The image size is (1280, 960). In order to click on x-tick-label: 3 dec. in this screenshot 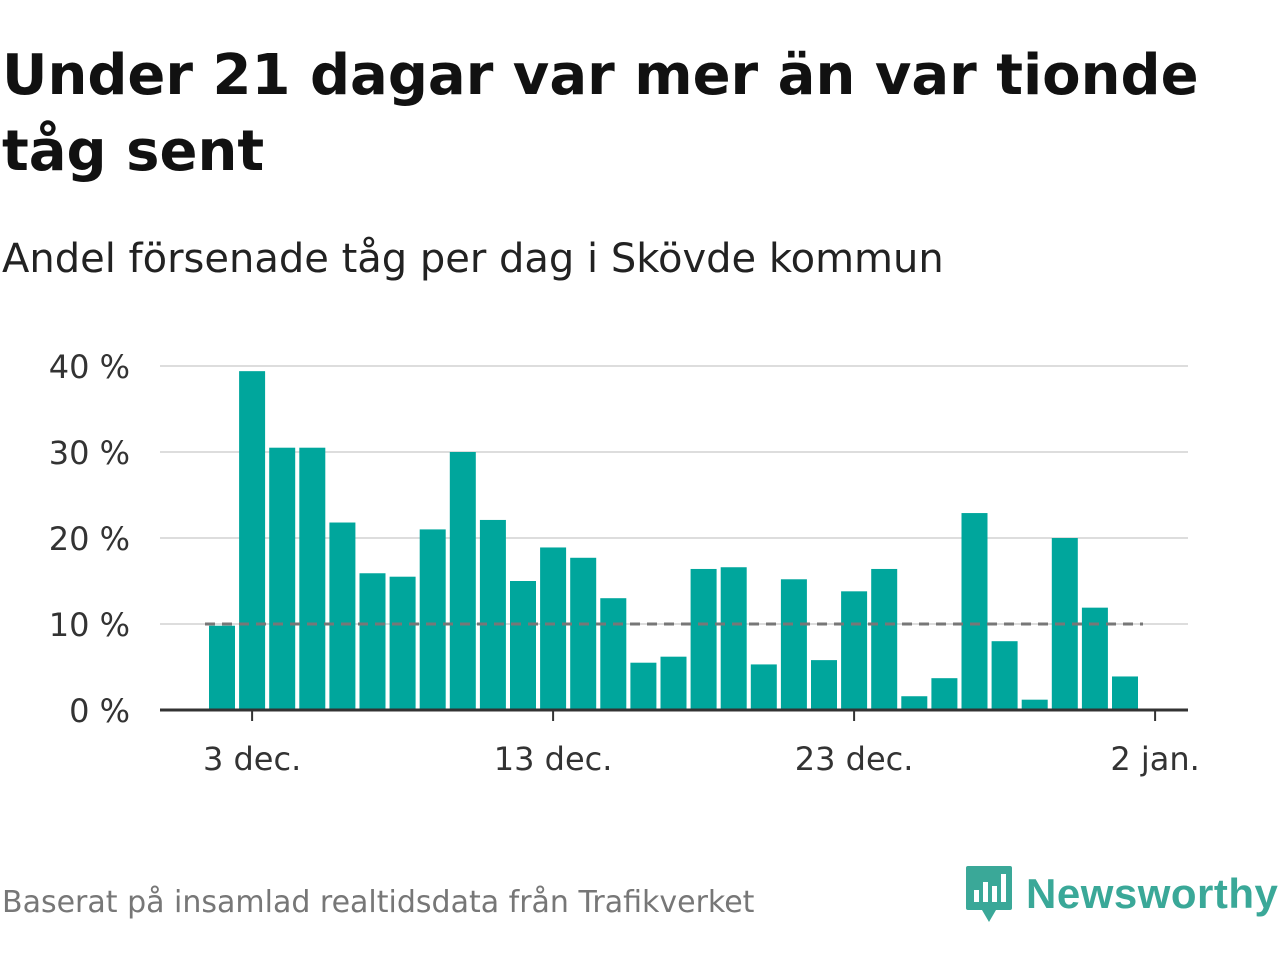, I will do `click(252, 759)`.